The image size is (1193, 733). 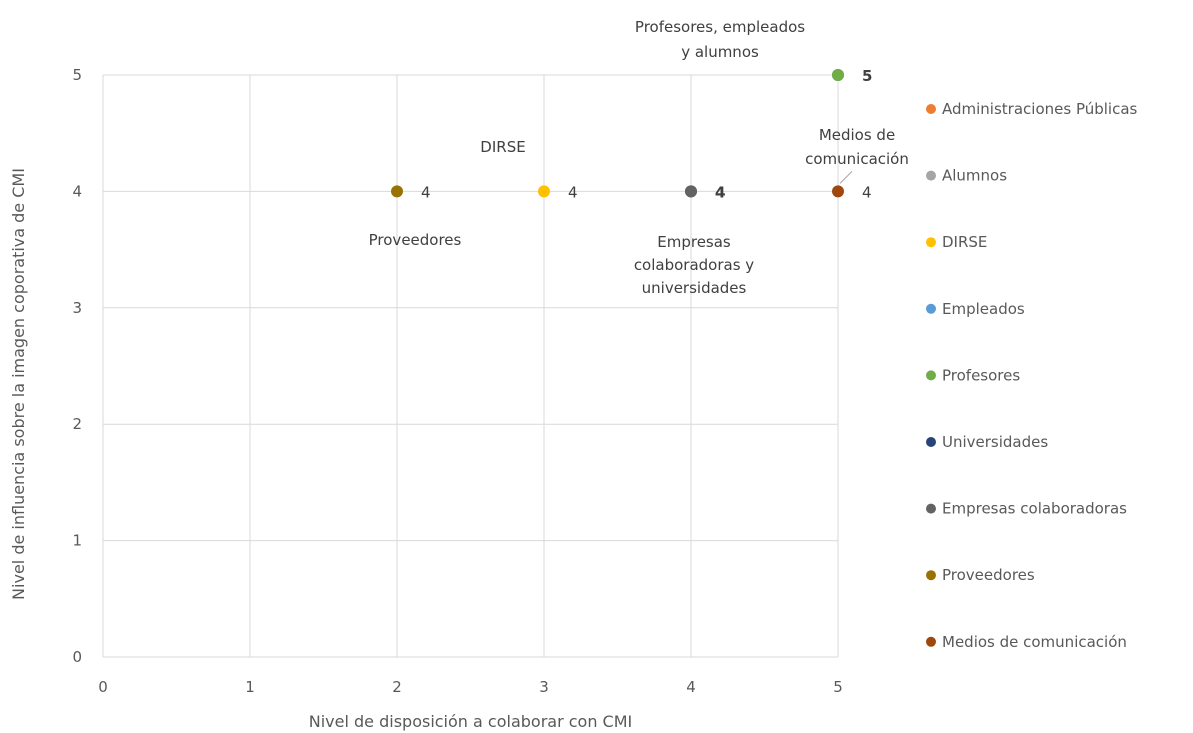 I want to click on y-tick-label: 0, so click(x=77, y=657).